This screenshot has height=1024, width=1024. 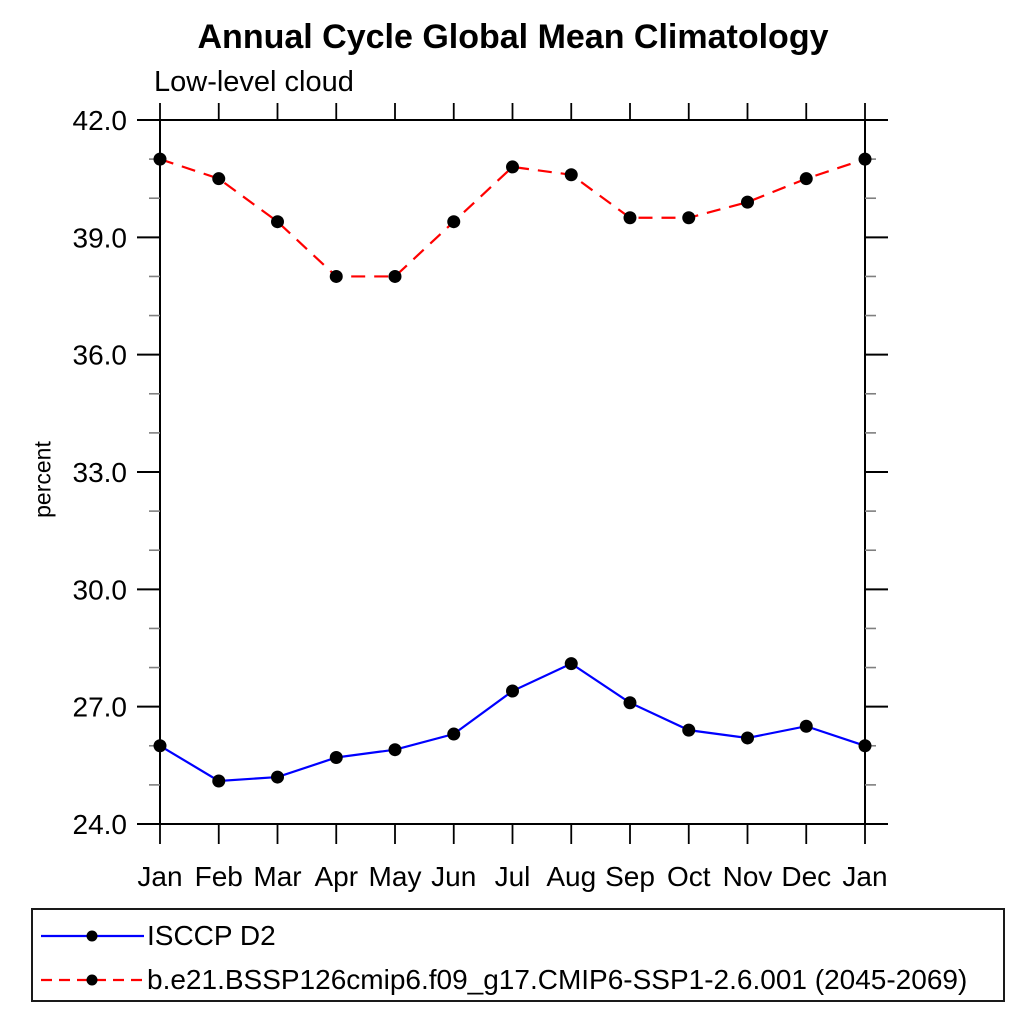 I want to click on x-tick-label: Dec, so click(x=806, y=876).